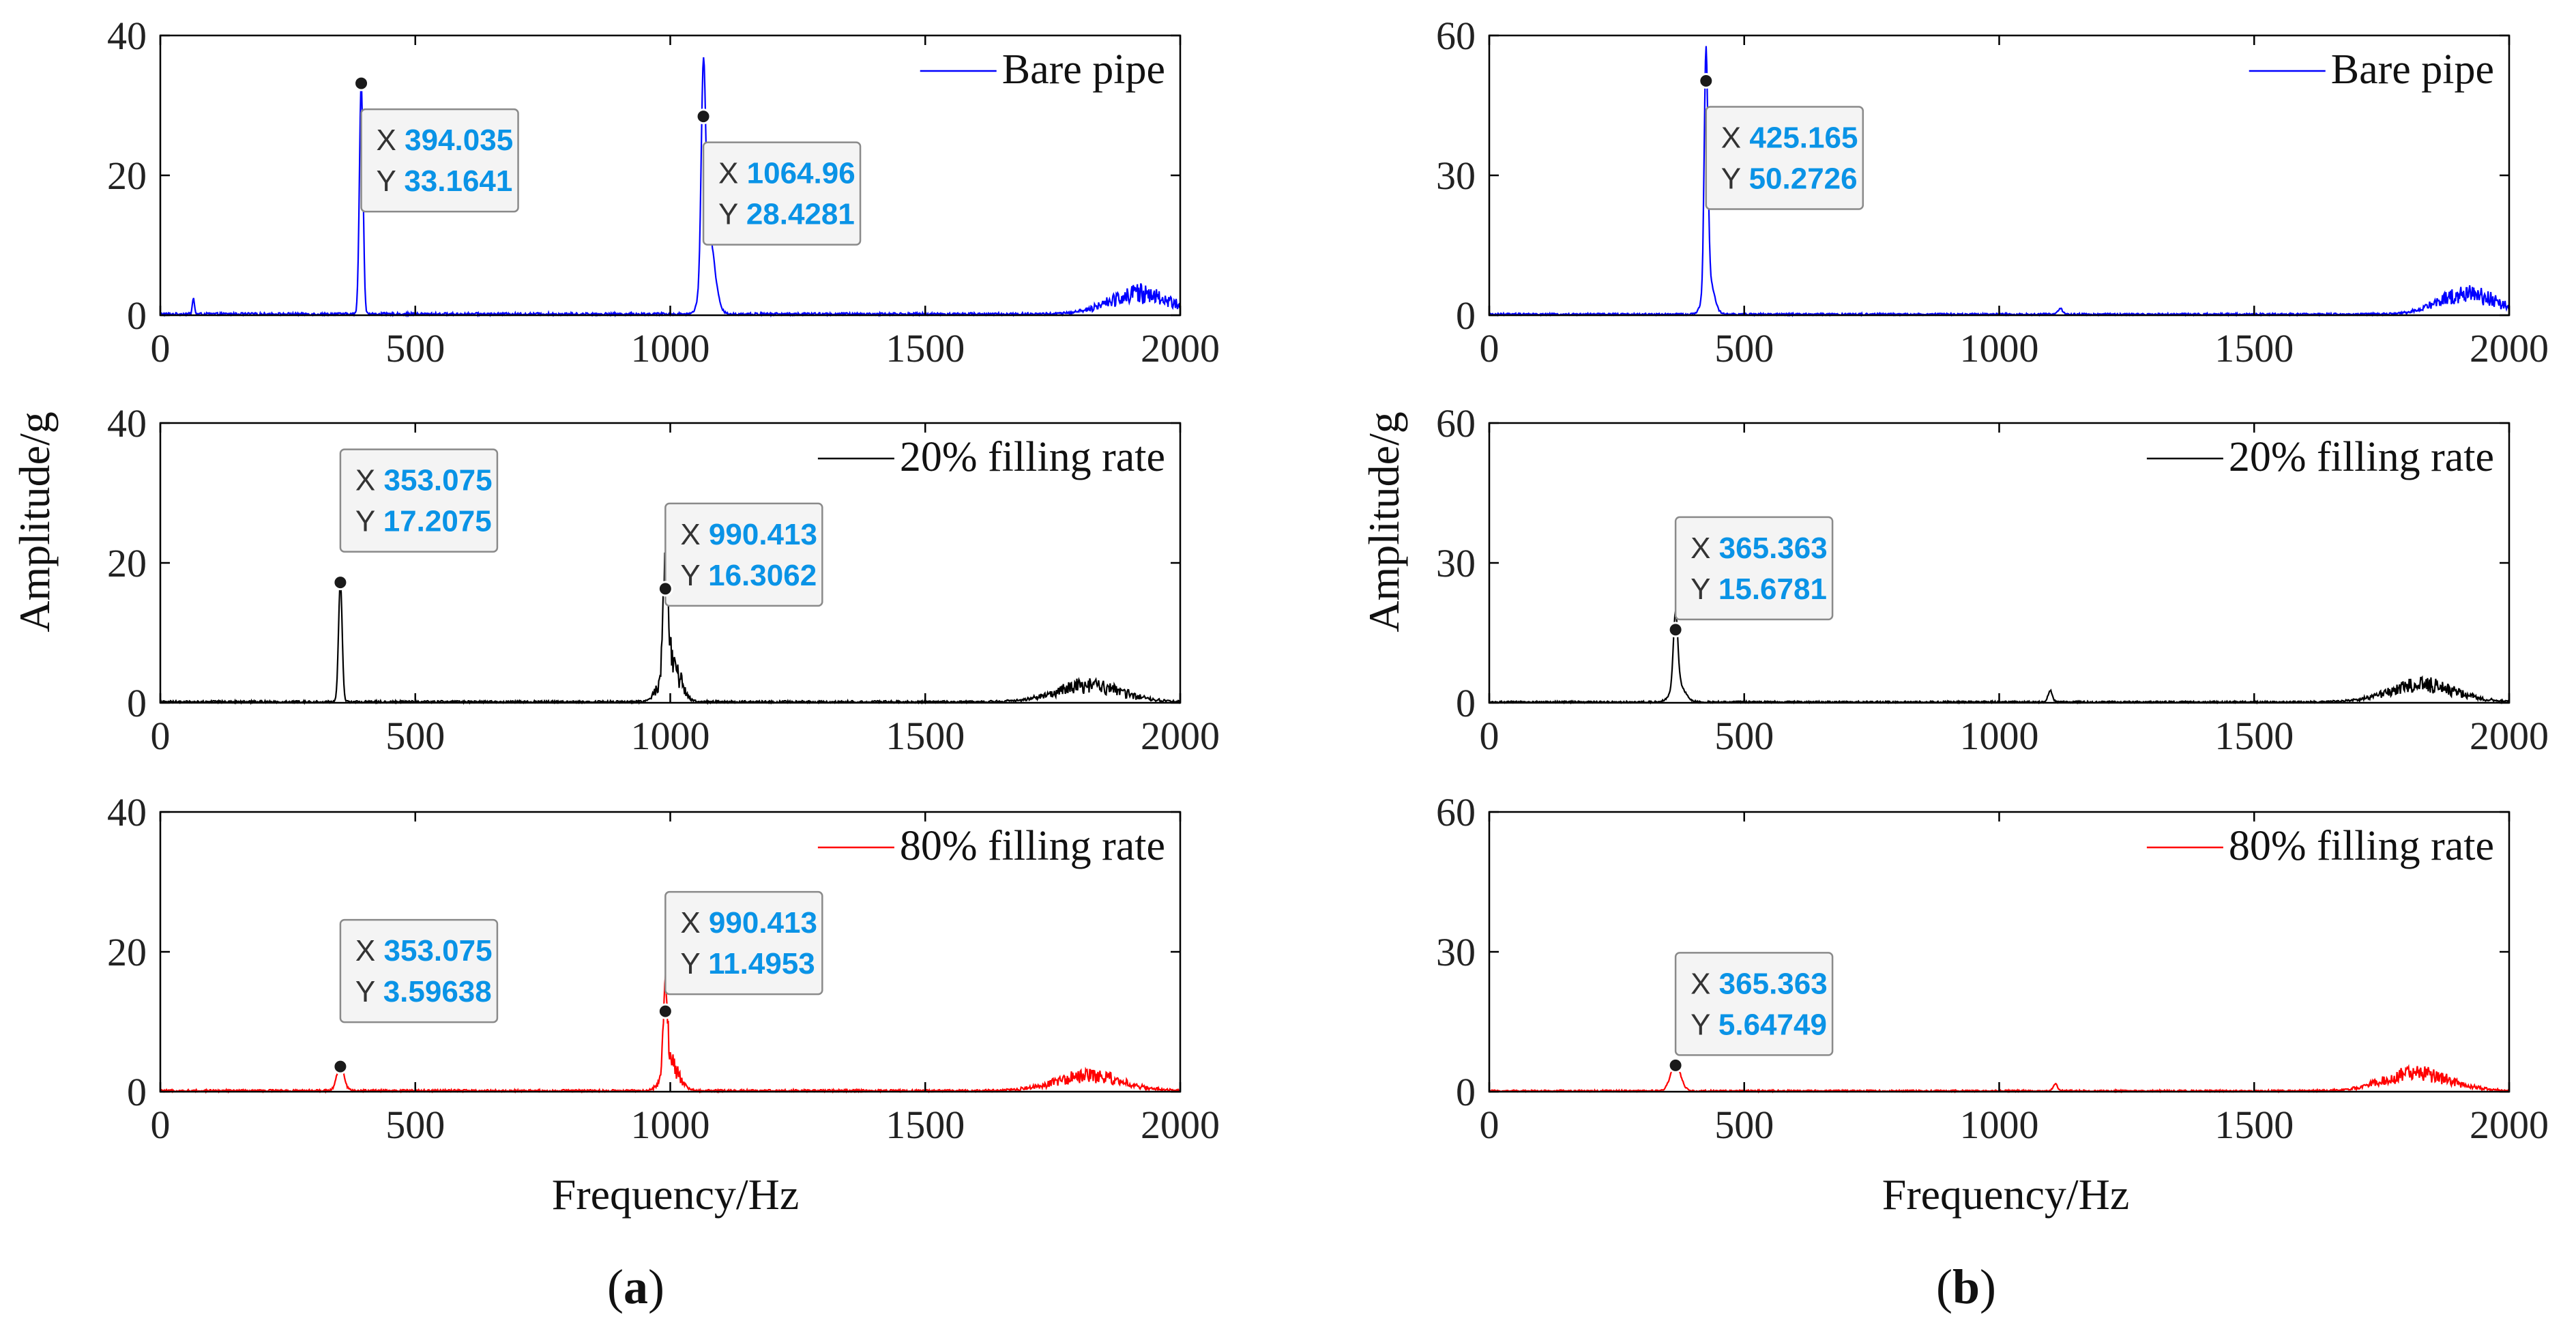  Describe the element at coordinates (2006, 1194) in the screenshot. I see `xlabel-b: Frequency/Hz` at that location.